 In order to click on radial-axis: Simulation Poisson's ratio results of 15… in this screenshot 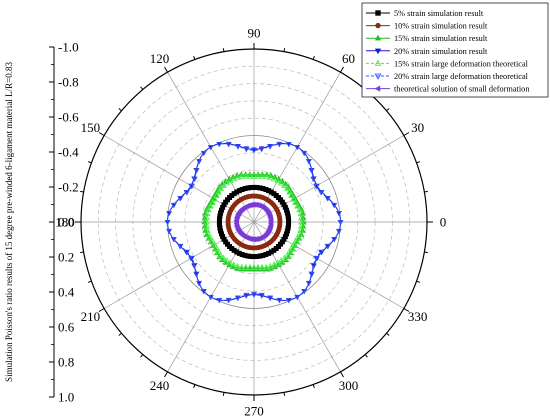, I will do `click(41, 222)`.